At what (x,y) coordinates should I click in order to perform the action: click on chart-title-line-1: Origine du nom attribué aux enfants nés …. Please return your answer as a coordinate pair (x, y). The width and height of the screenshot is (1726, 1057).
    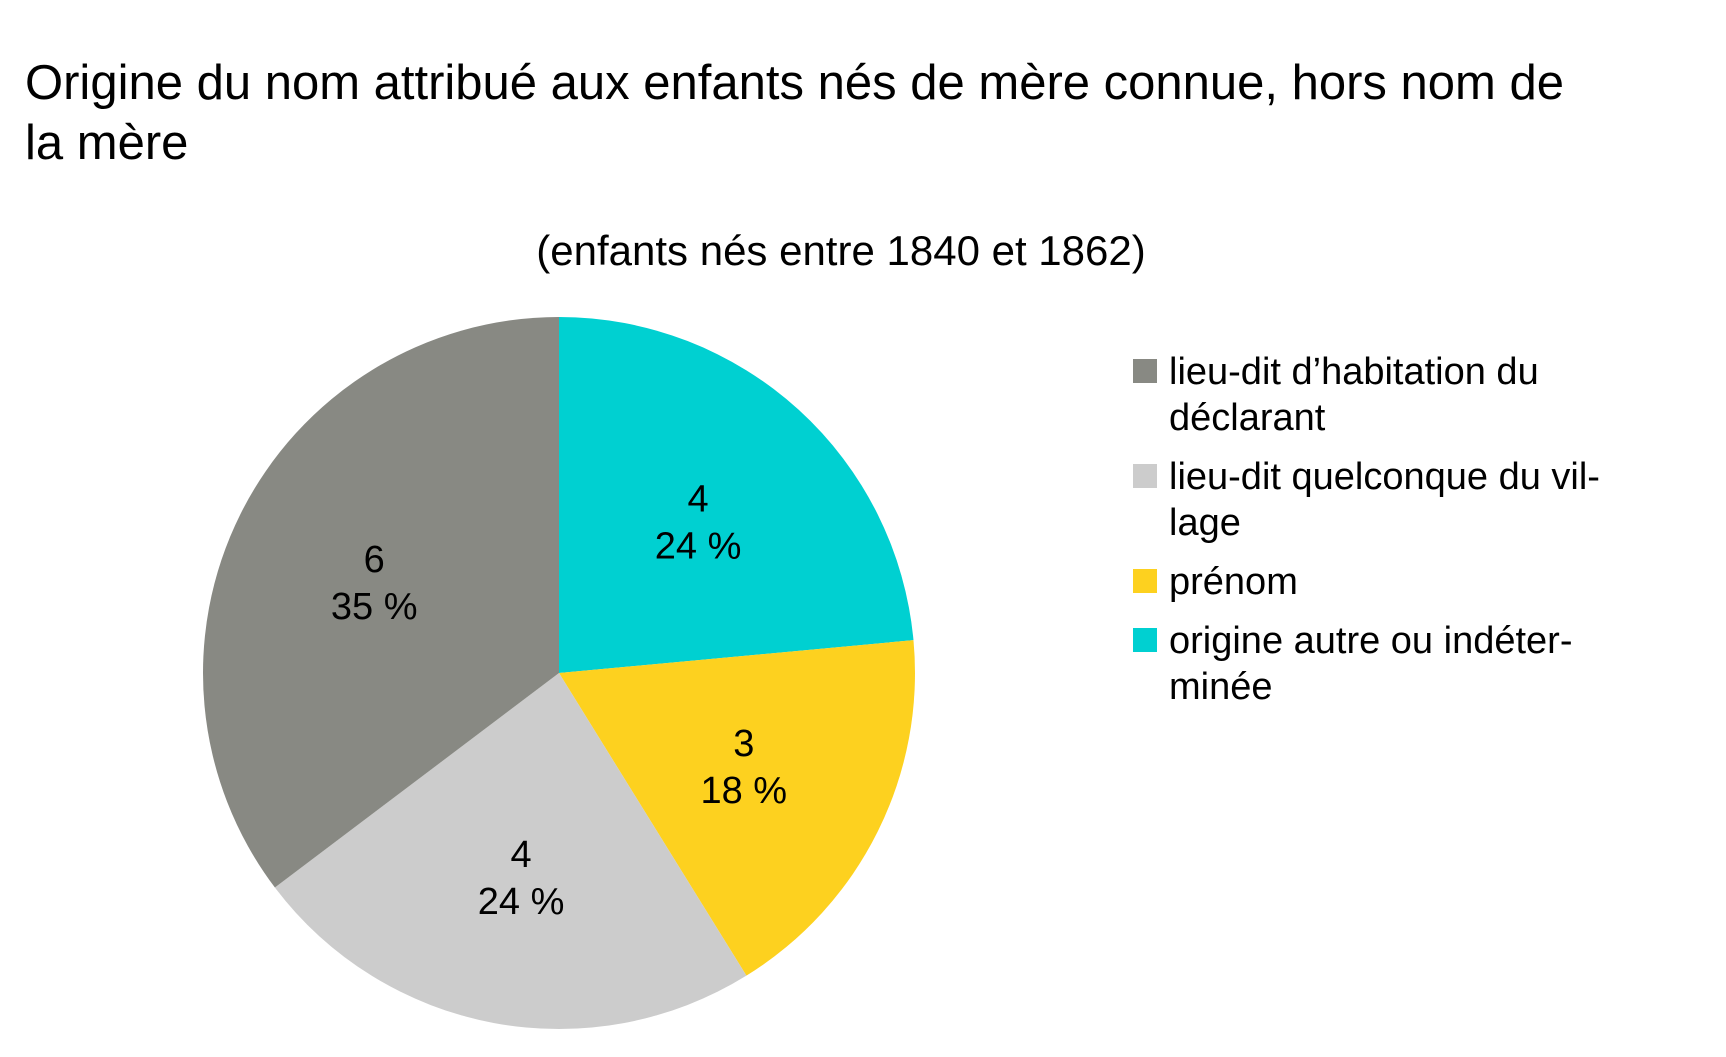
    Looking at the image, I should click on (794, 83).